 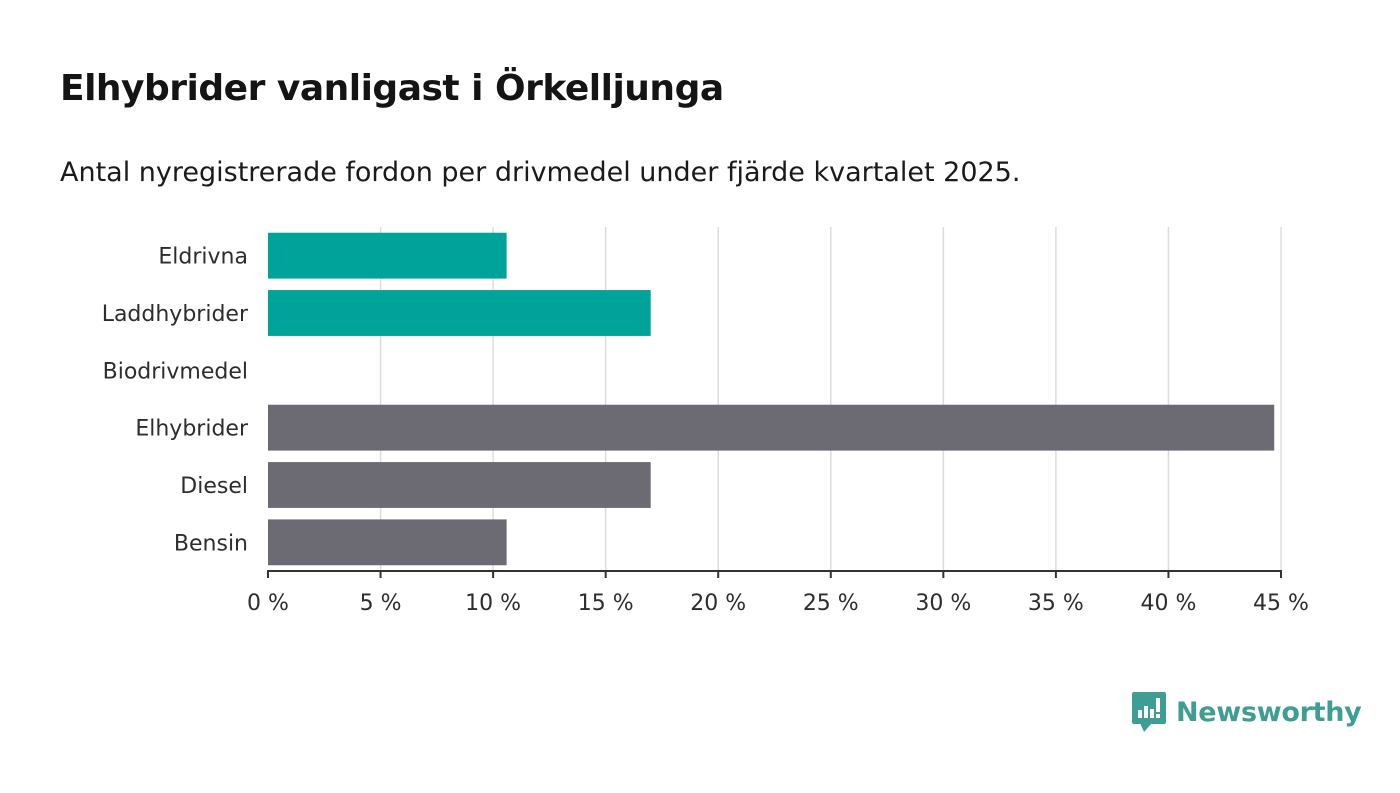 I want to click on newsworthy-logo: Newsworthy, so click(x=1247, y=712).